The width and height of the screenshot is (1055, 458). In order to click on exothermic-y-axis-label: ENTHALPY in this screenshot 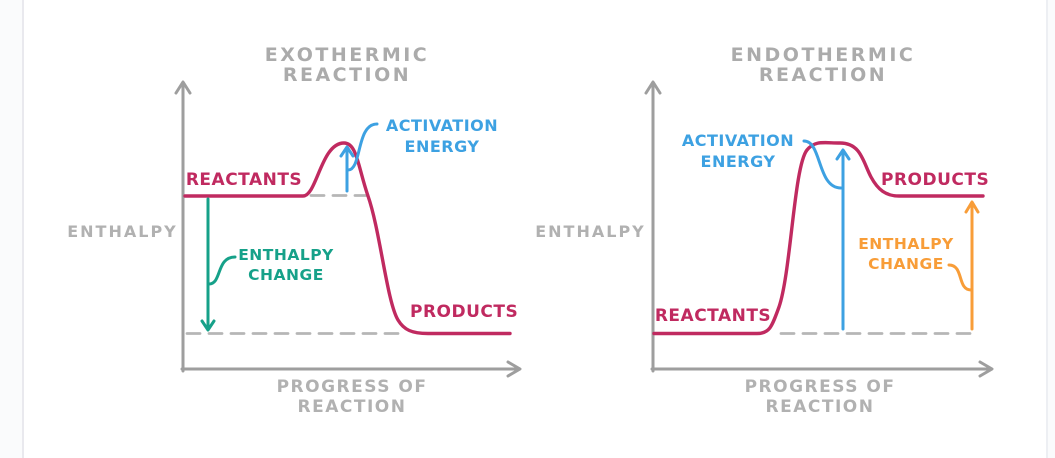, I will do `click(122, 231)`.